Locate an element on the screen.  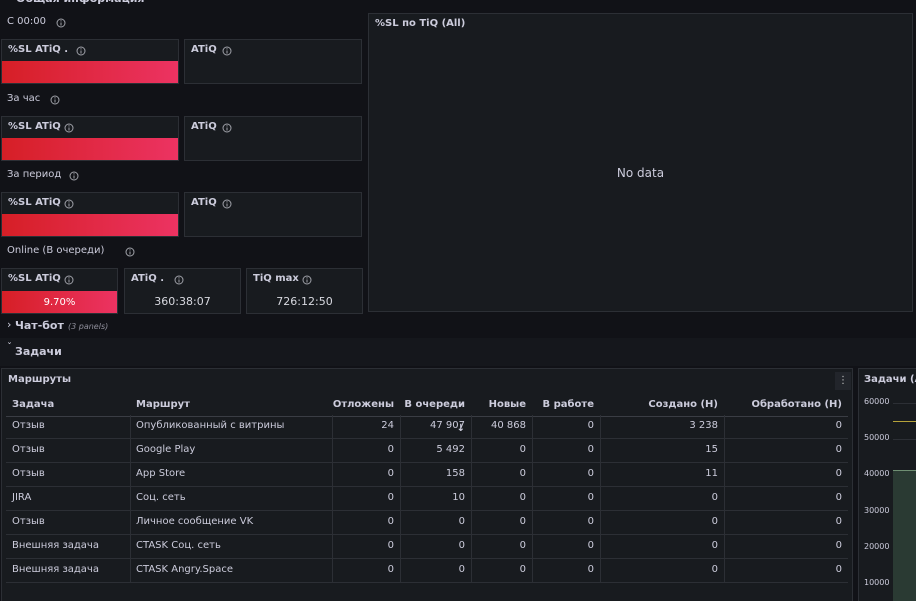
row-title: Задачи is located at coordinates (38, 351).